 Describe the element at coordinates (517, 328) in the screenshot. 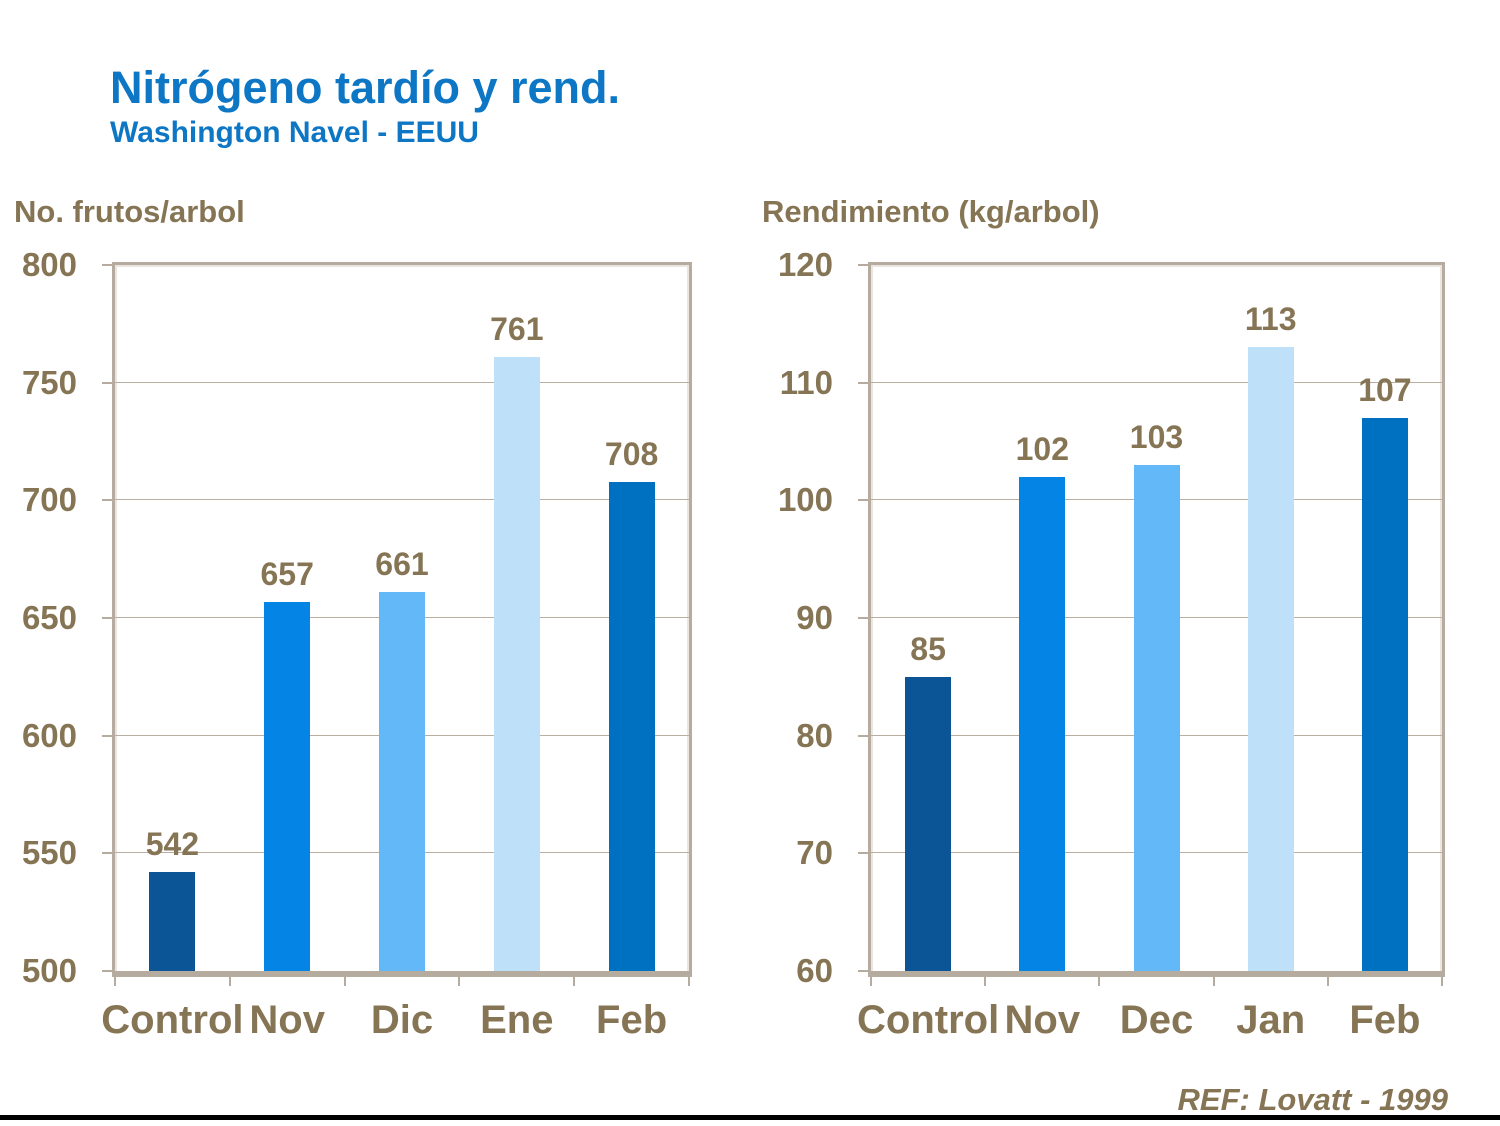

I see `bar-value-label: 761` at that location.